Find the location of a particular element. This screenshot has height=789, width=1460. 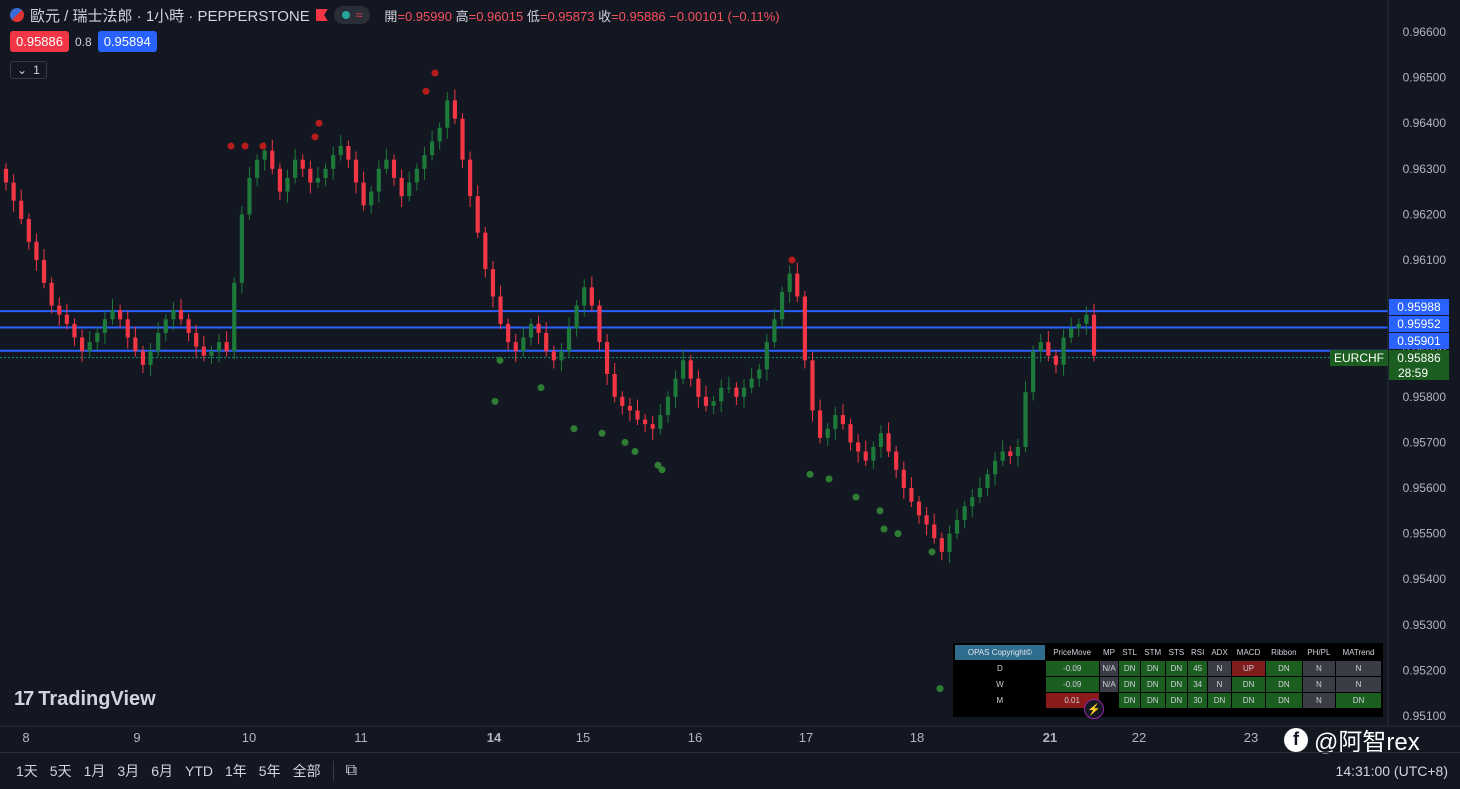

bookmark-flag-icon is located at coordinates (321, 15).